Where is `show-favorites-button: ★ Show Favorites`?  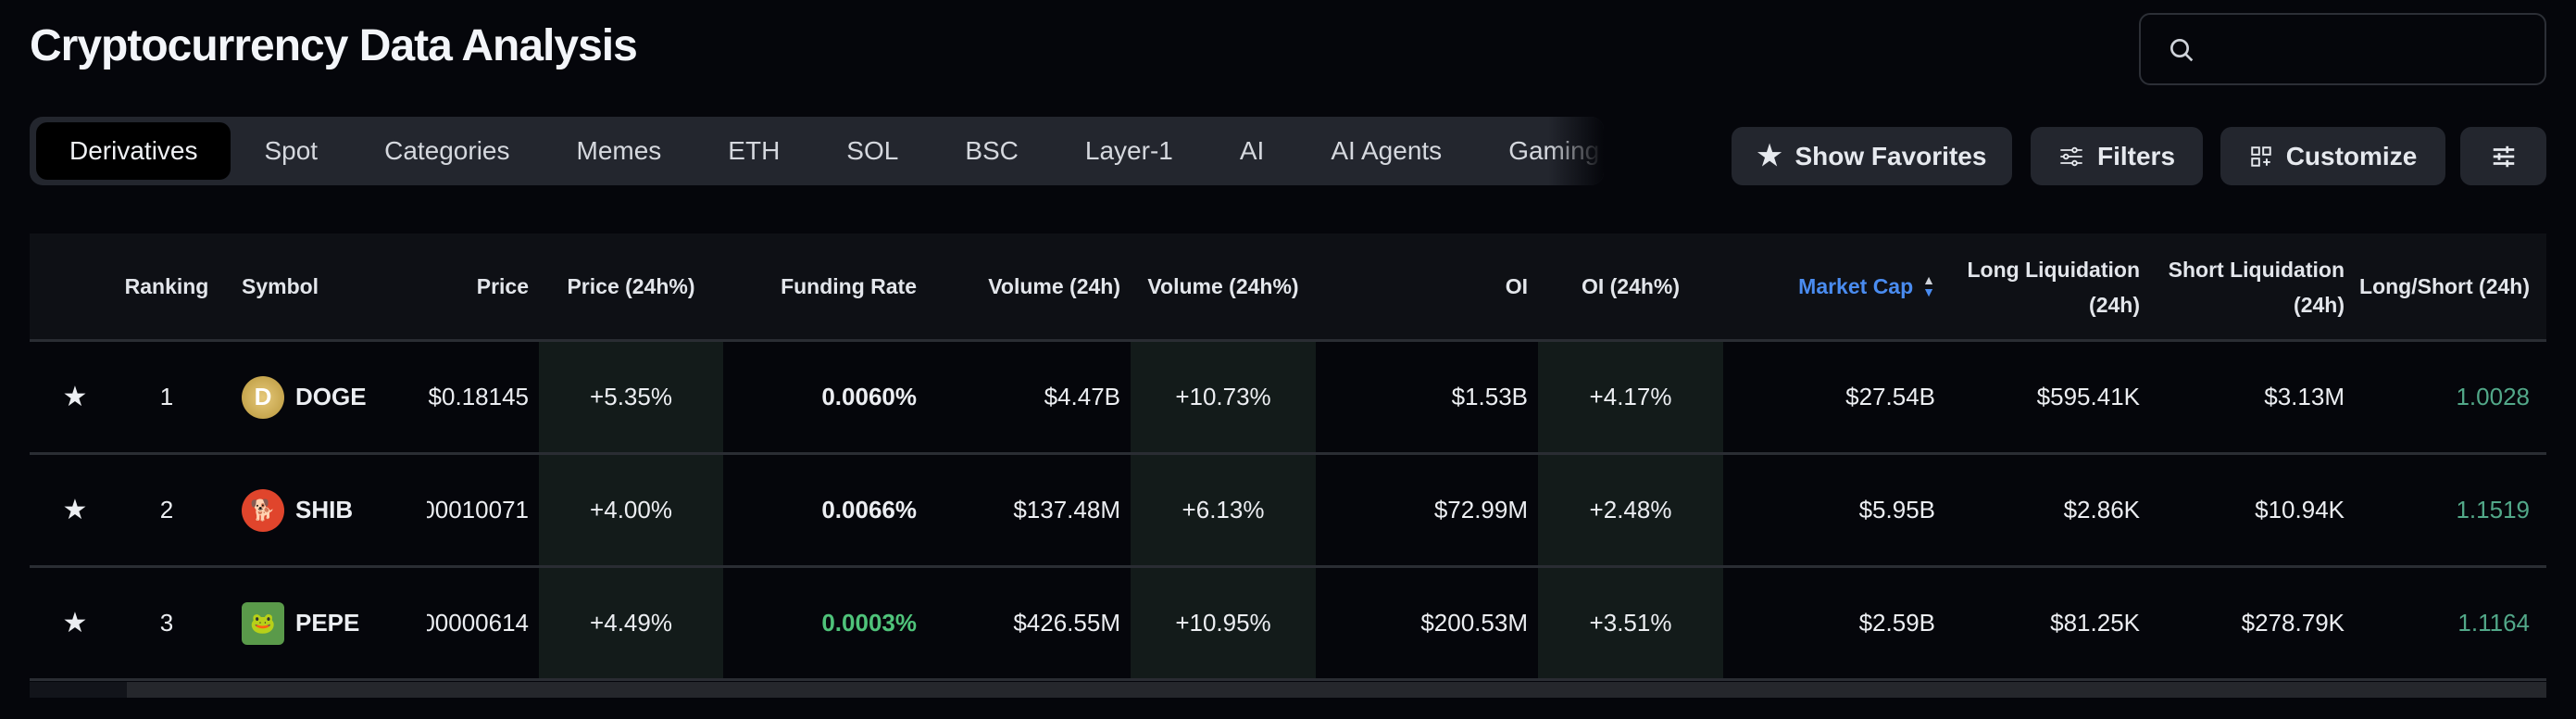 show-favorites-button: ★ Show Favorites is located at coordinates (1872, 156).